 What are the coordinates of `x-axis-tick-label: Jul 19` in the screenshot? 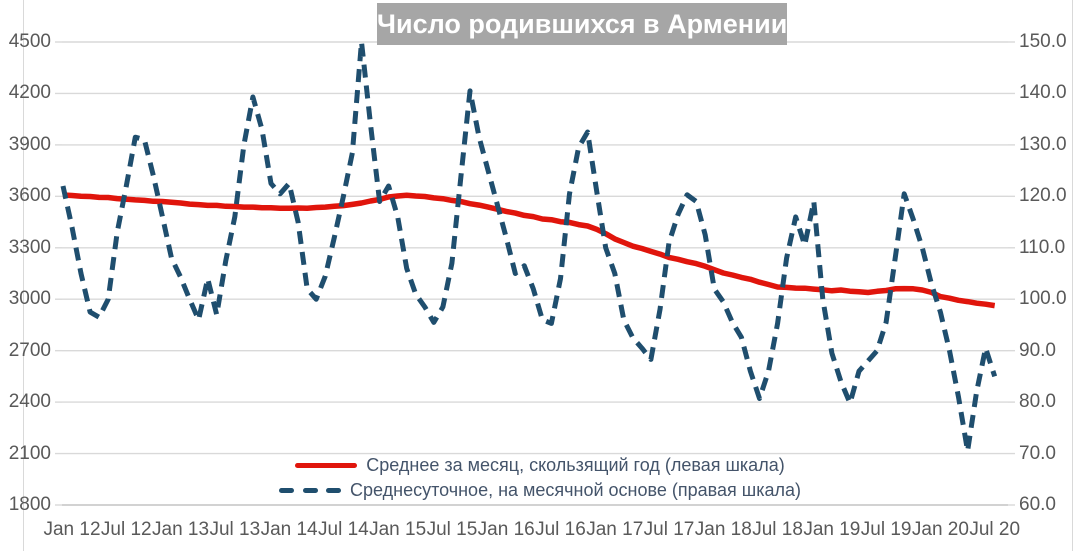 It's located at (886, 529).